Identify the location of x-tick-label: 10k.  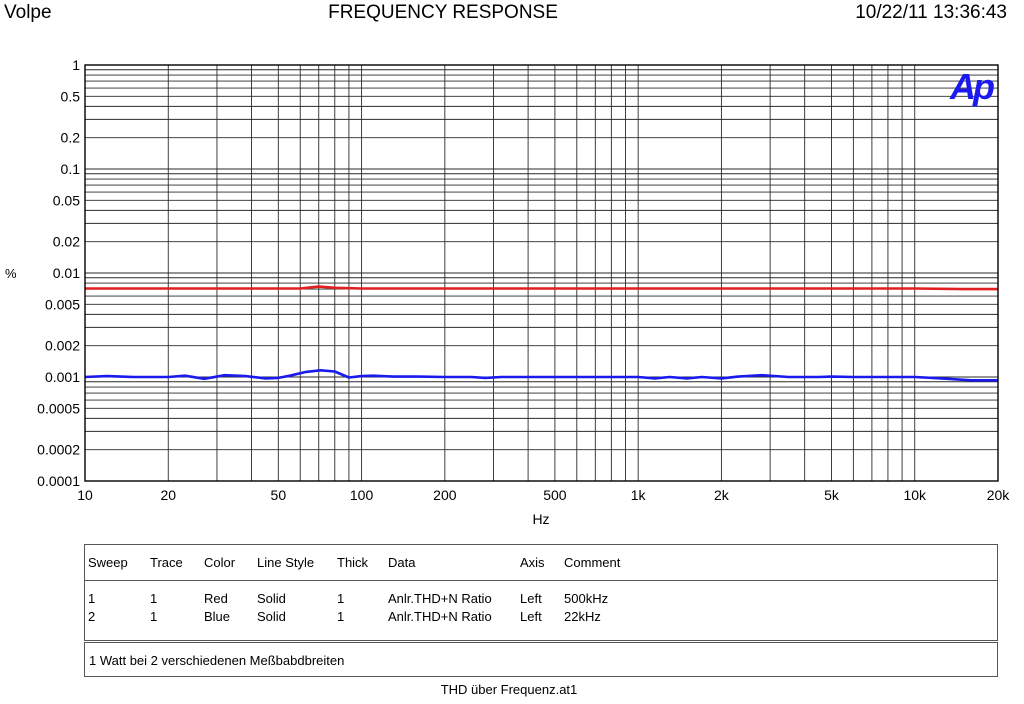
(915, 495).